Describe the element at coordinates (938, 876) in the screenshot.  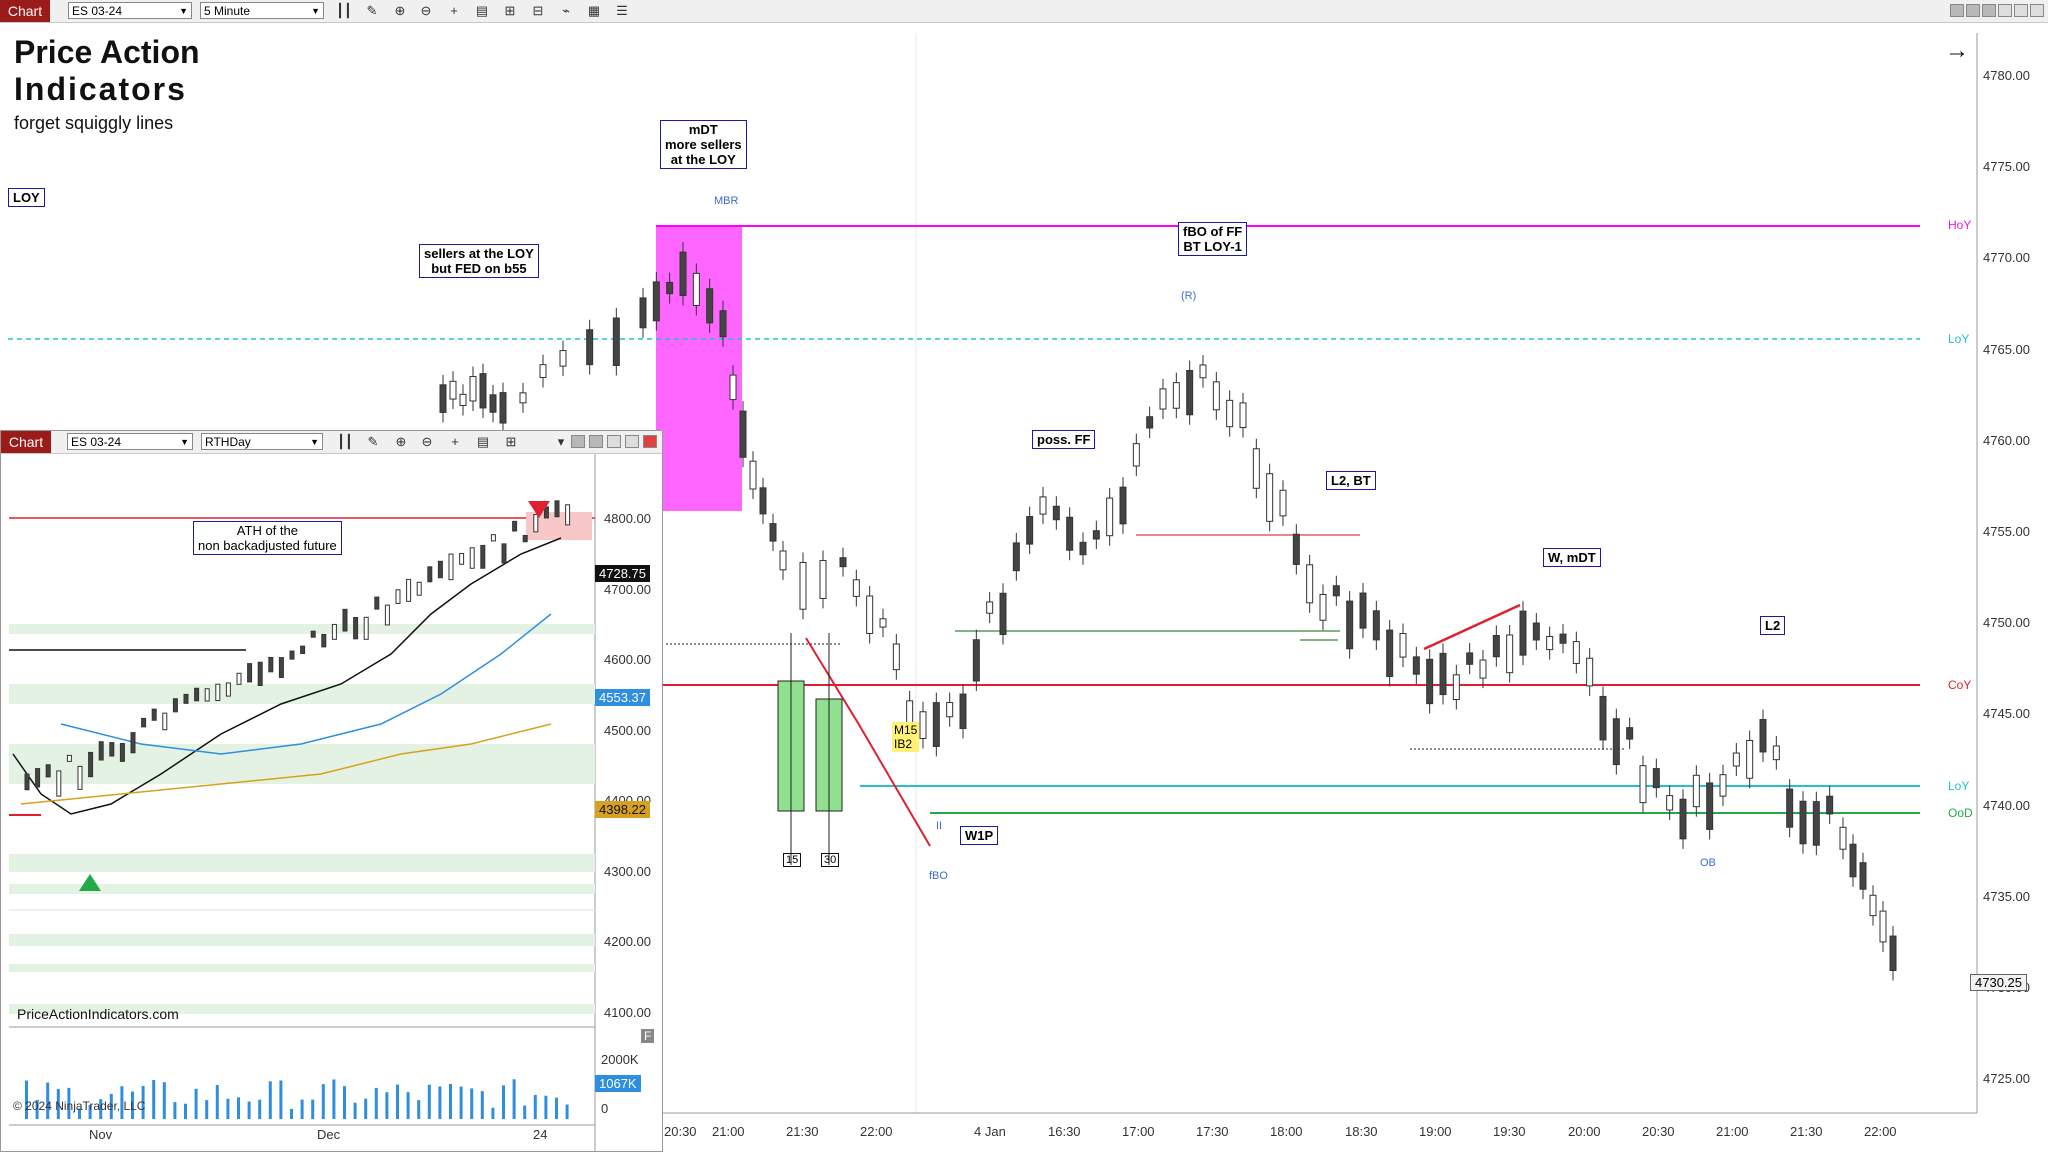
I see `fbo-small-label: fBO` at that location.